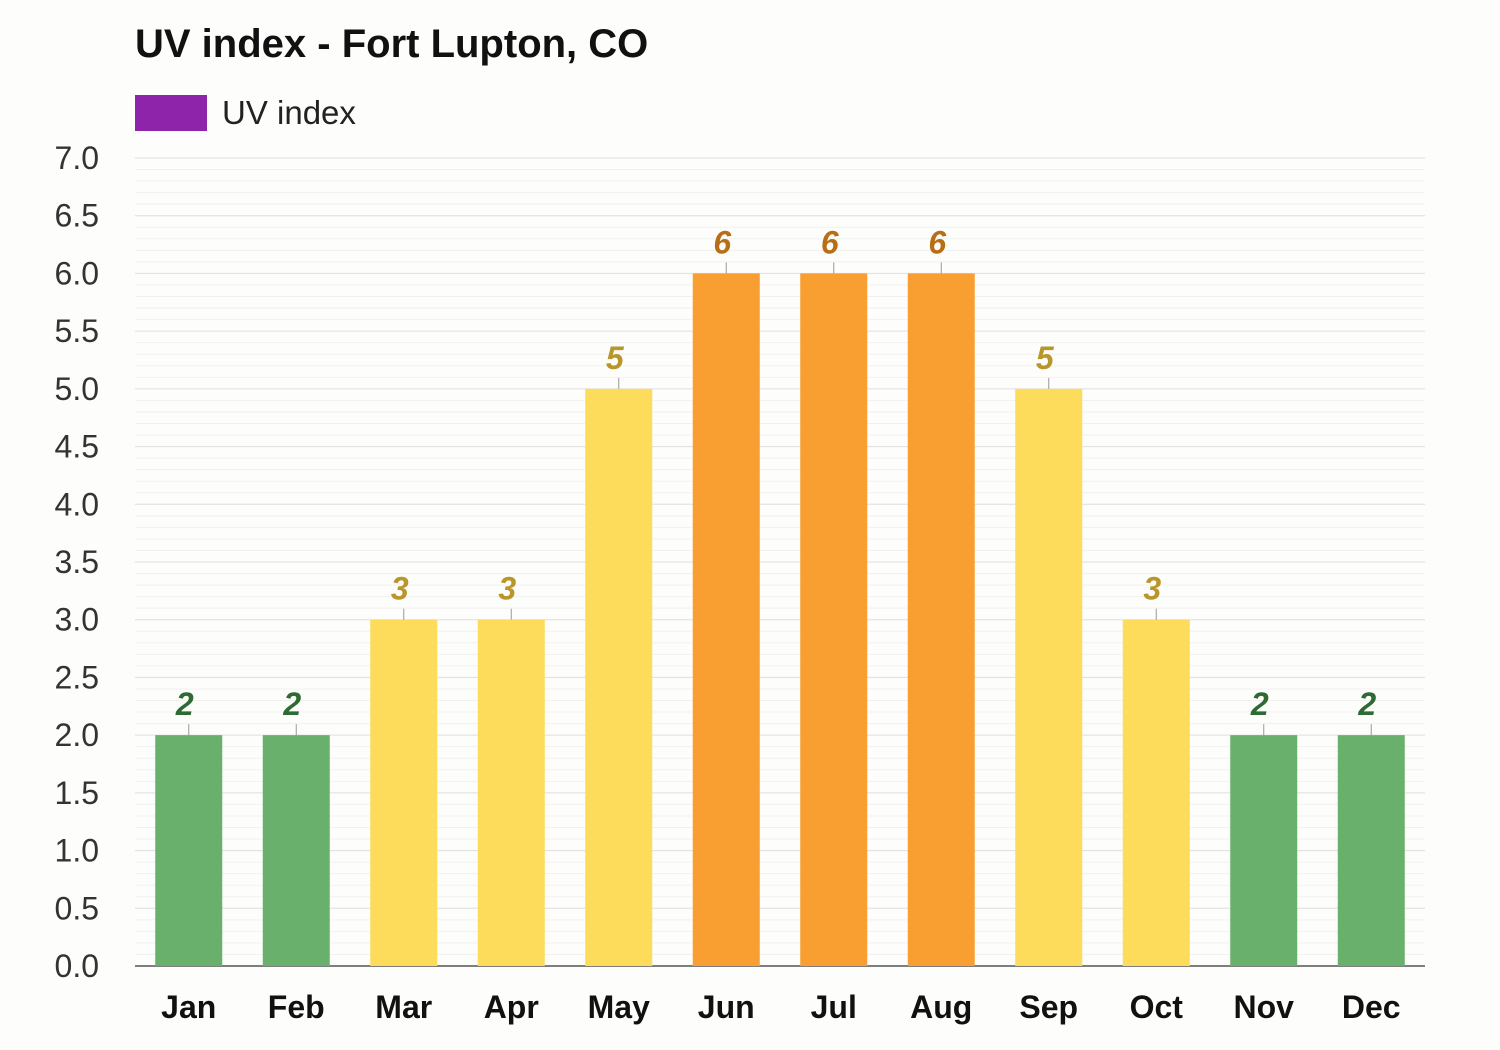 The width and height of the screenshot is (1500, 1050). I want to click on data-label-oct: 3, so click(1152, 589).